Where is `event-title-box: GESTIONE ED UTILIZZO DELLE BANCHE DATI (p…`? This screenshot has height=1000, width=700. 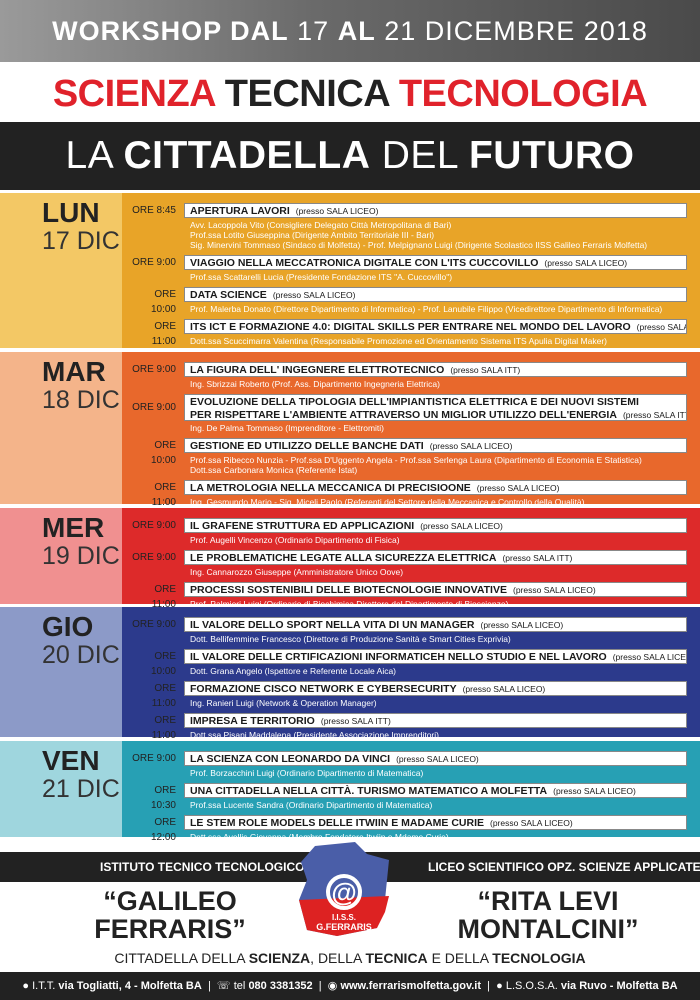
event-title-box: GESTIONE ED UTILIZZO DELLE BANCHE DATI (p… is located at coordinates (435, 445).